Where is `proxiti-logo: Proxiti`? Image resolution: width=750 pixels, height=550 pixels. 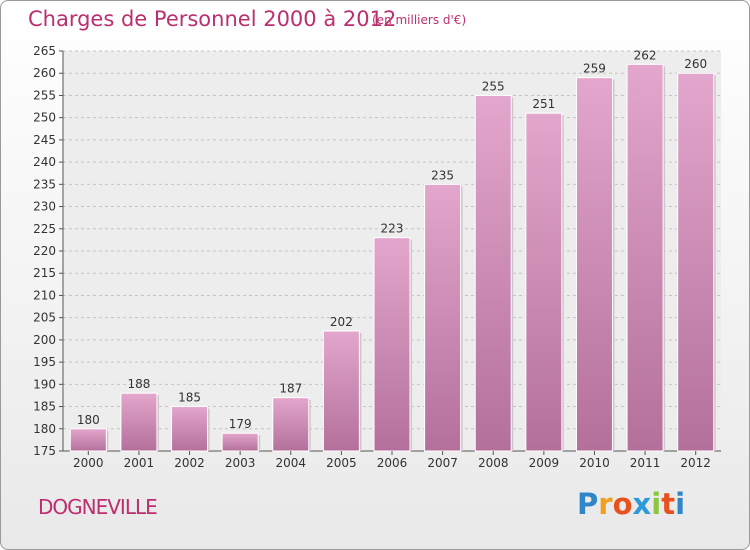 proxiti-logo: Proxiti is located at coordinates (631, 504).